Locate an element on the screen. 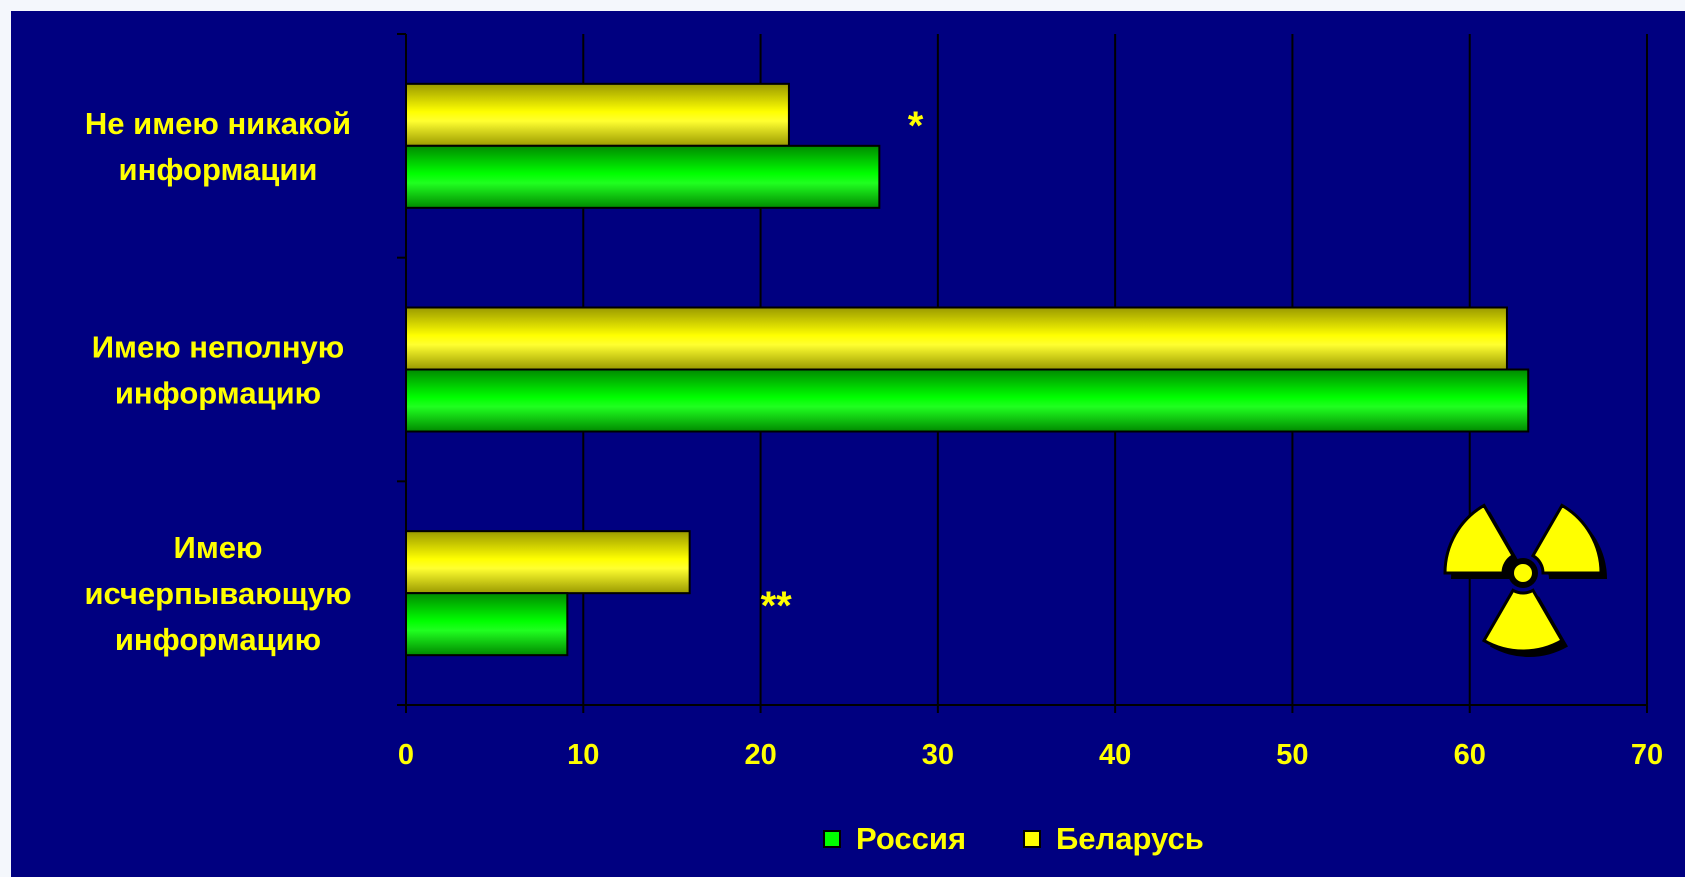 The width and height of the screenshot is (1685, 877). significance-annotation: ** is located at coordinates (777, 606).